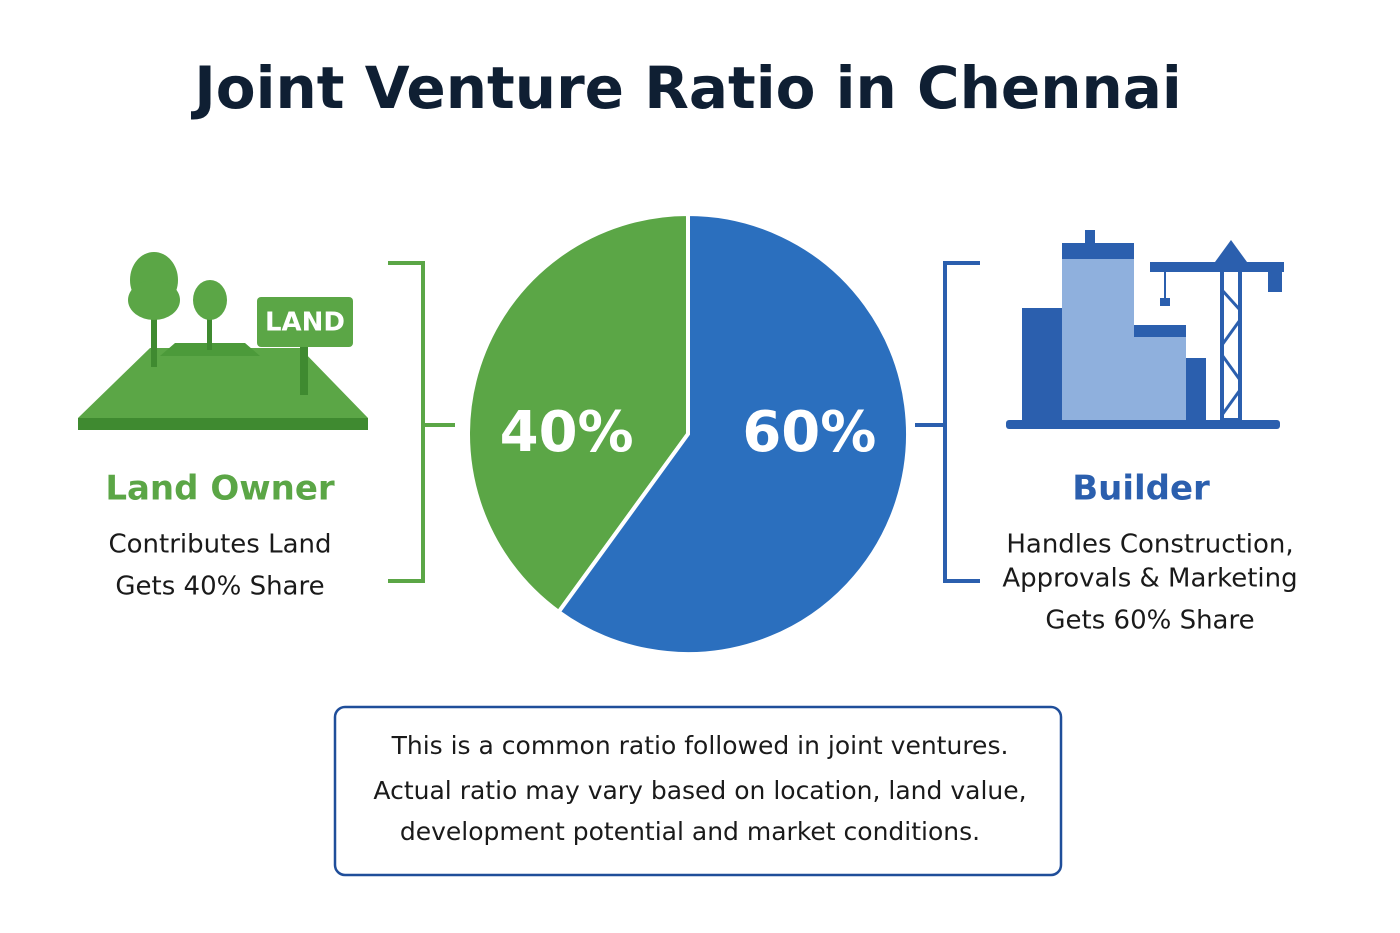 The width and height of the screenshot is (1400, 933). I want to click on sign-text: LAND, so click(305, 323).